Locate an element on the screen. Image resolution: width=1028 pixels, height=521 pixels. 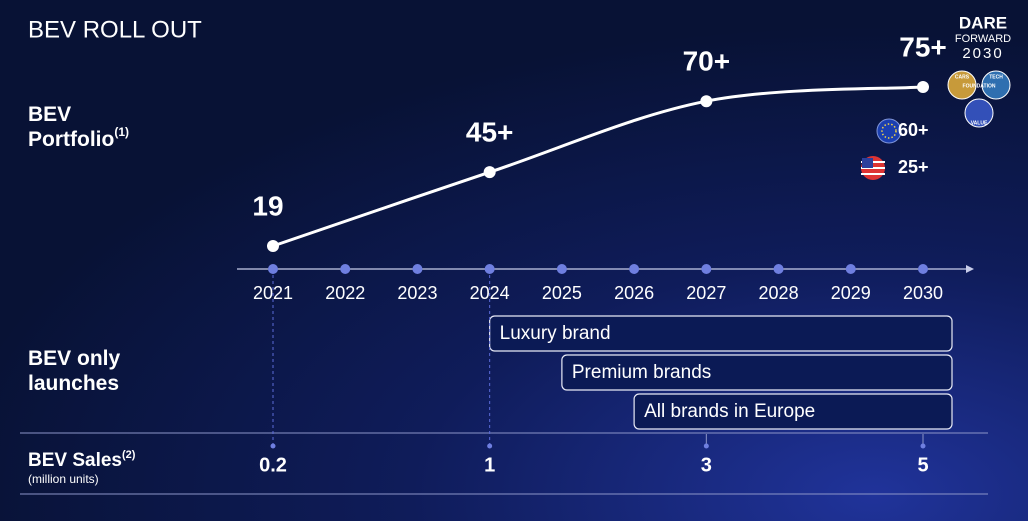
x-tick-label: 2022 is located at coordinates (345, 293).